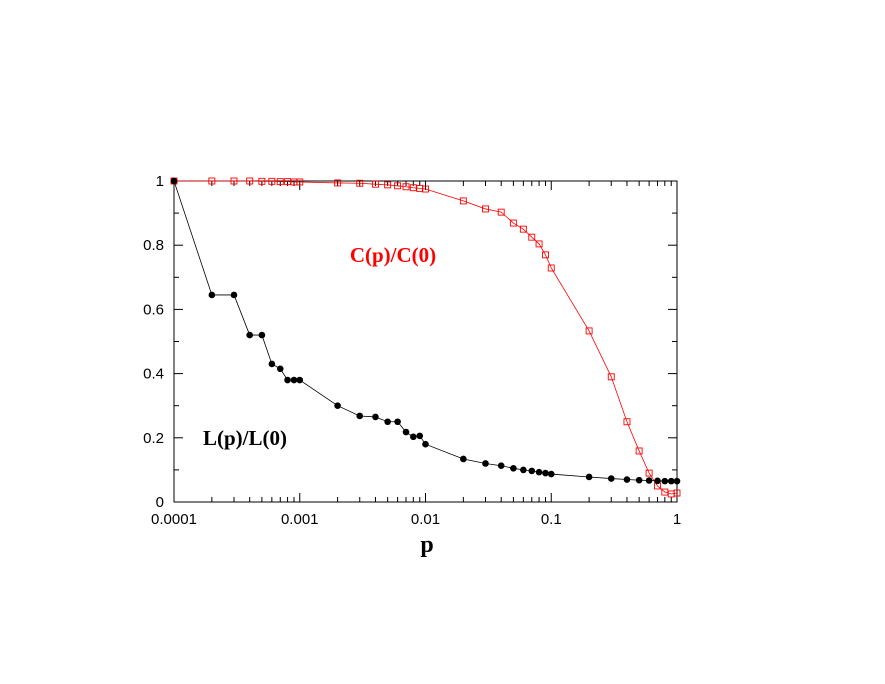 The width and height of the screenshot is (885, 684). Describe the element at coordinates (160, 181) in the screenshot. I see `y-tick-label: 1` at that location.